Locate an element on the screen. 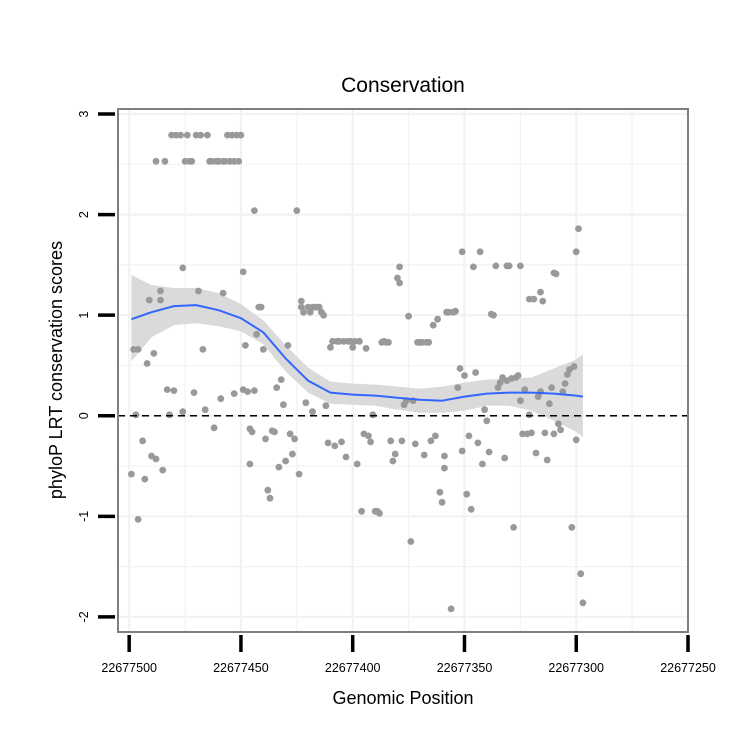 Image resolution: width=750 pixels, height=750 pixels. chart-title: Conservation is located at coordinates (403, 85).